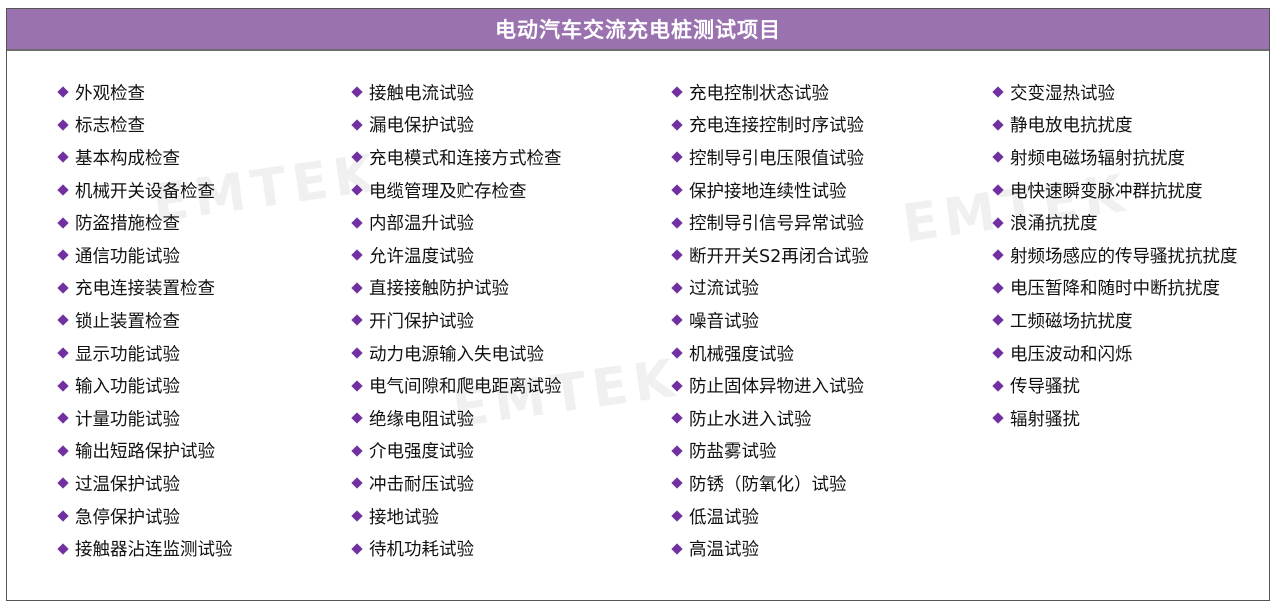 The image size is (1280, 612). I want to click on list-item: 输入功能试验, so click(145, 385).